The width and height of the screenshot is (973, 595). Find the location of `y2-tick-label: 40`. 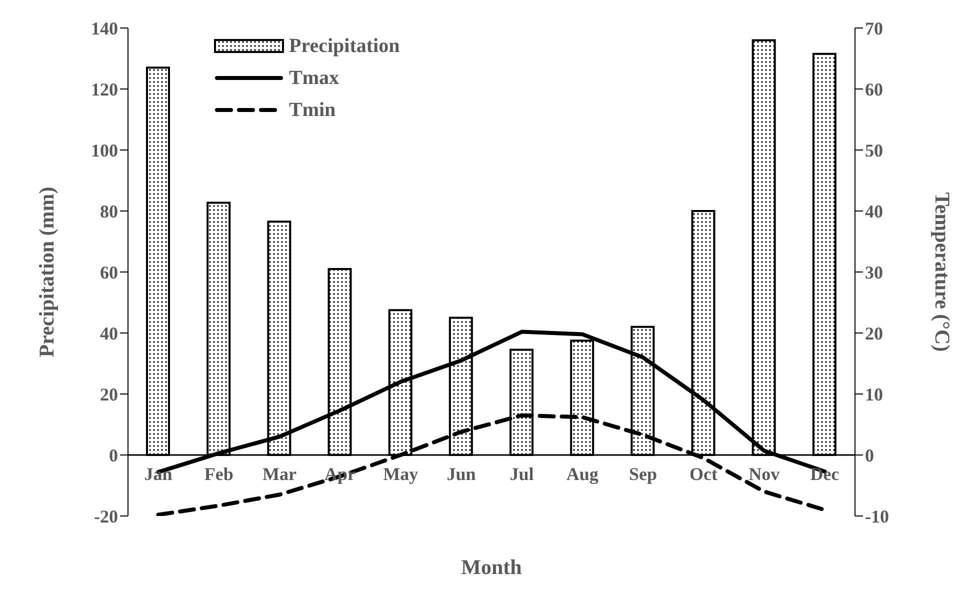

y2-tick-label: 40 is located at coordinates (874, 211).